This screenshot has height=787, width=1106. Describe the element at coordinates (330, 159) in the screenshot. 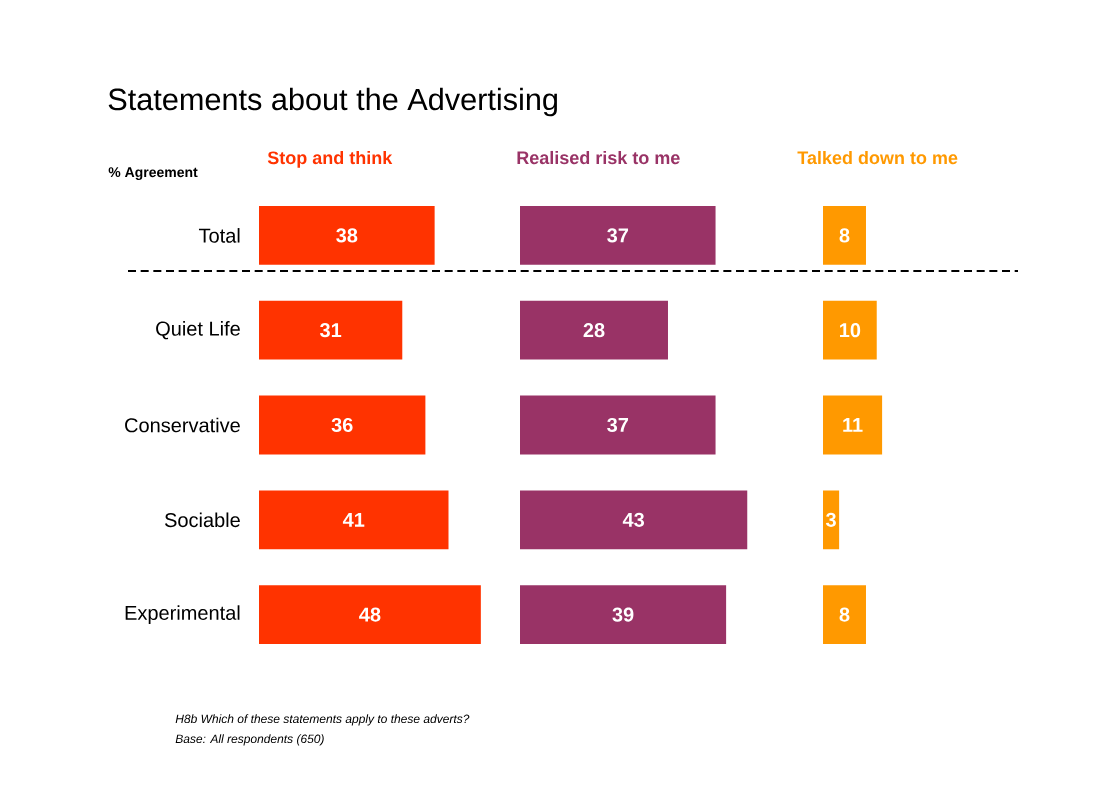

I see `text: Stop and think` at that location.